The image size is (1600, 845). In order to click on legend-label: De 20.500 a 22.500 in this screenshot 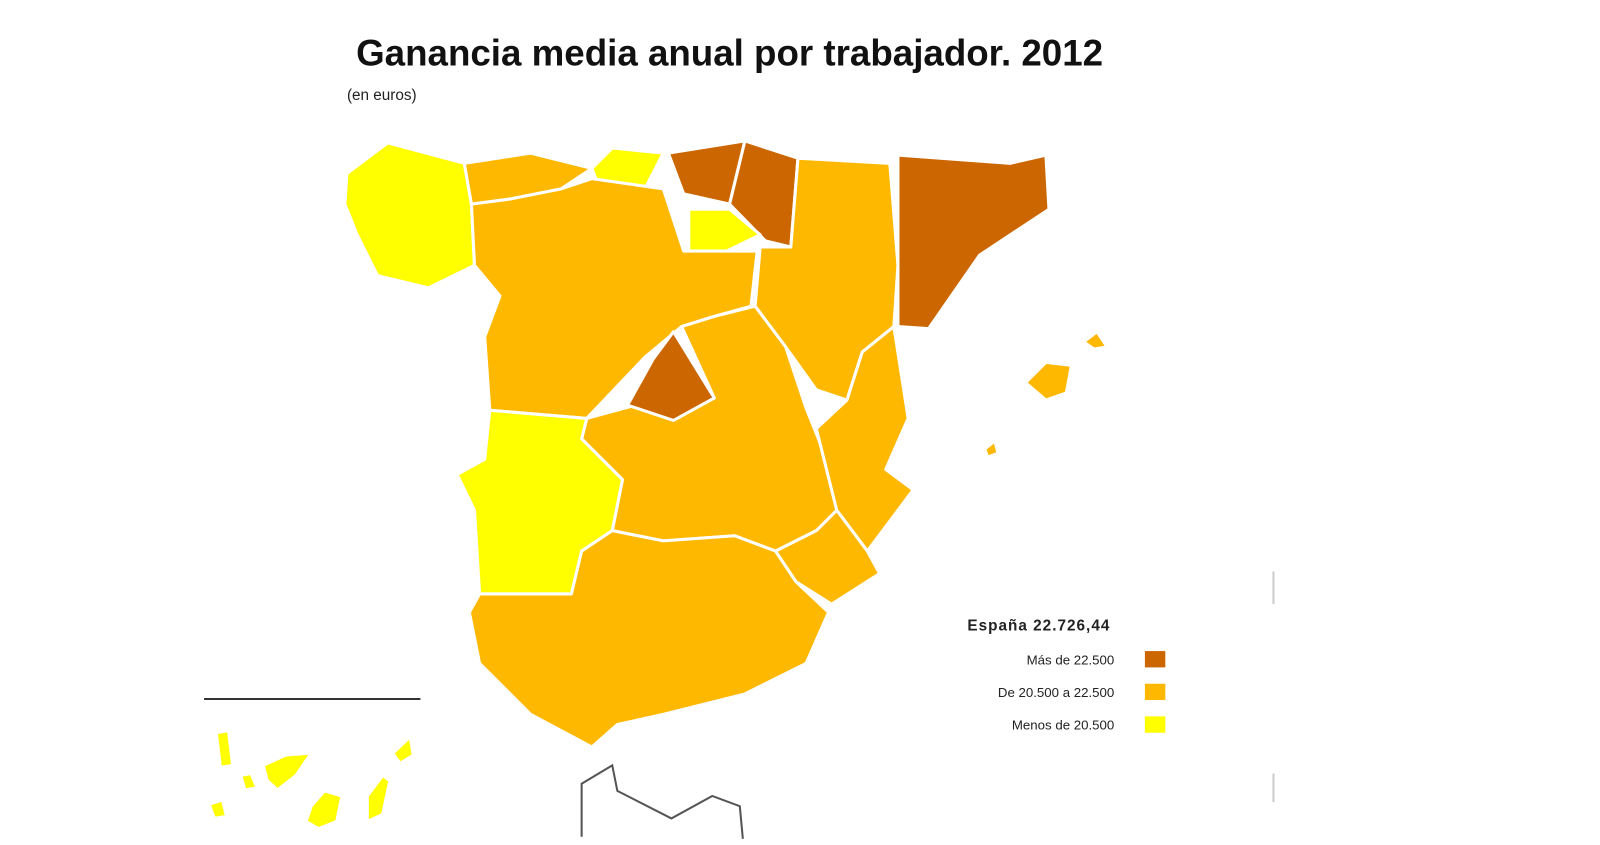, I will do `click(1056, 692)`.